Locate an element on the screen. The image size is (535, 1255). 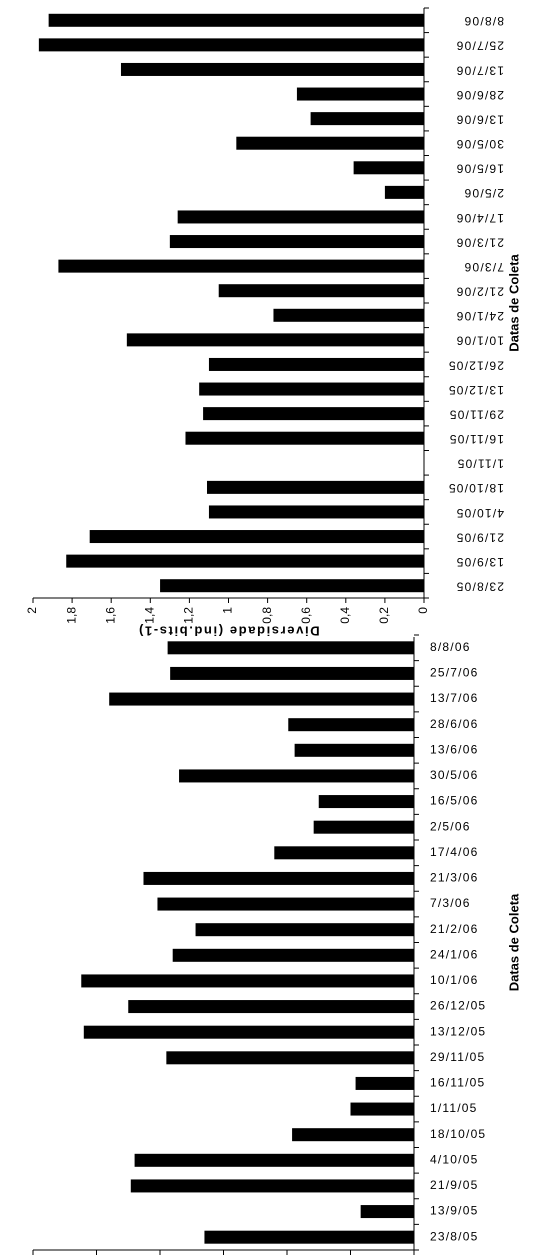
value-tick-label: 0,2 is located at coordinates (384, 615).